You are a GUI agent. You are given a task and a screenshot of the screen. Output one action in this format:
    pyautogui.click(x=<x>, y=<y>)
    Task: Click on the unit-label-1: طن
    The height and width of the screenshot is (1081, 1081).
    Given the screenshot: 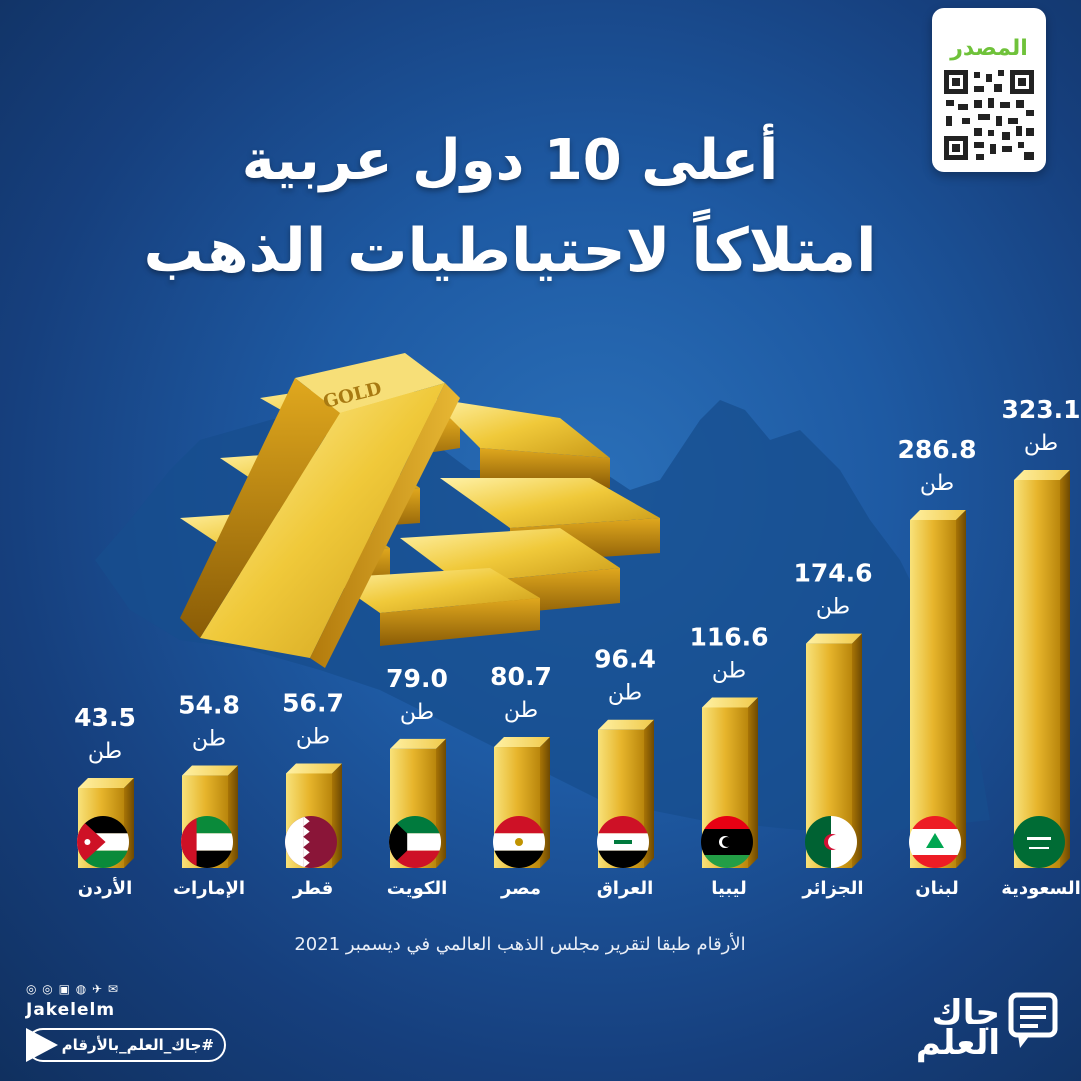 What is the action you would take?
    pyautogui.click(x=209, y=739)
    